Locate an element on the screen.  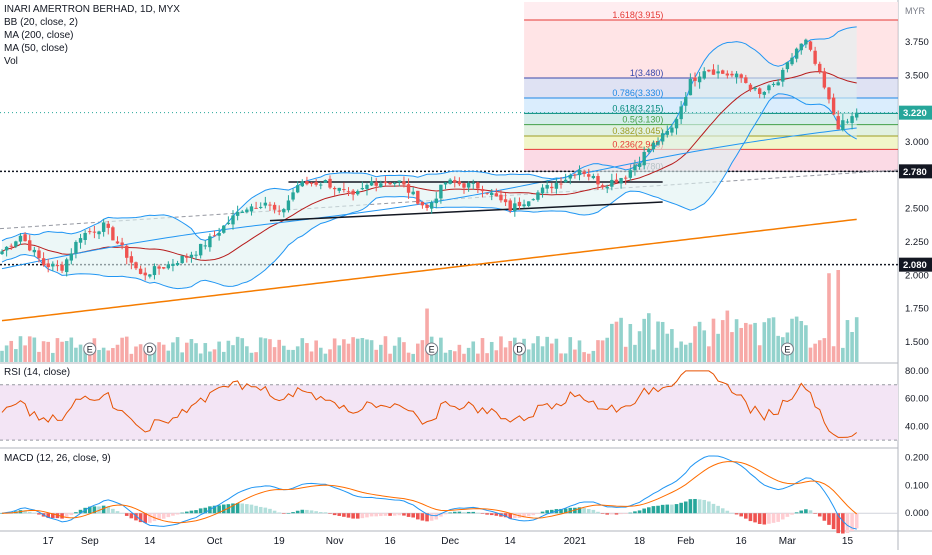
time-label-9: 2021 is located at coordinates (575, 541).